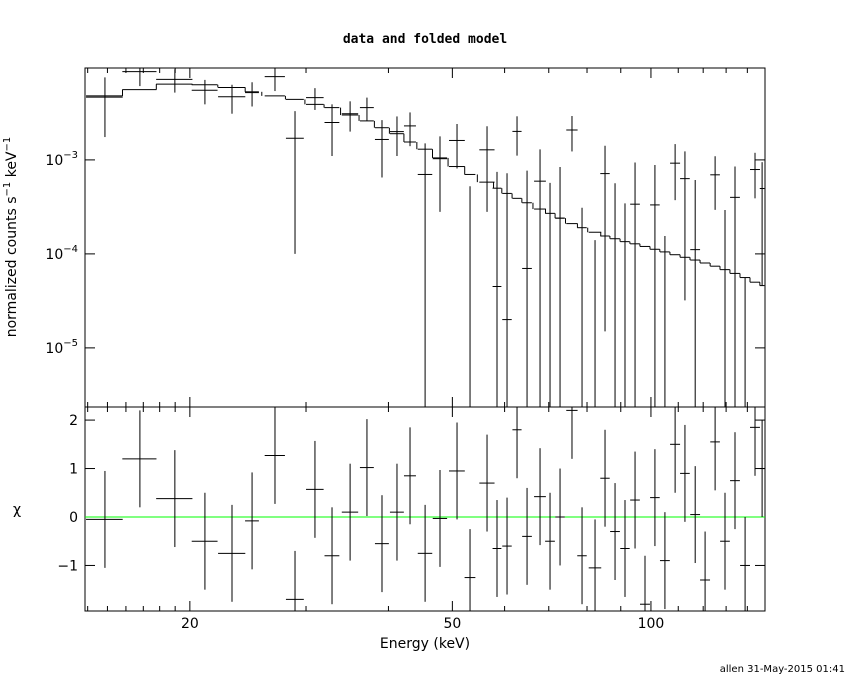 The height and width of the screenshot is (680, 850). What do you see at coordinates (70, 343) in the screenshot?
I see `y-tick-label-exponent: −5` at bounding box center [70, 343].